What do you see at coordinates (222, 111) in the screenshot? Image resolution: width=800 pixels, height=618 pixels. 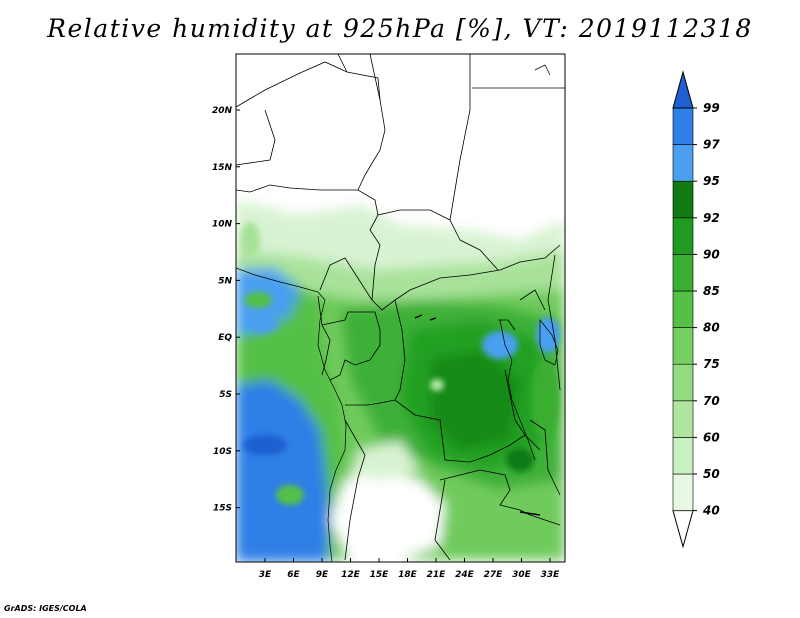 I see `lat-tick-label: 20N` at bounding box center [222, 111].